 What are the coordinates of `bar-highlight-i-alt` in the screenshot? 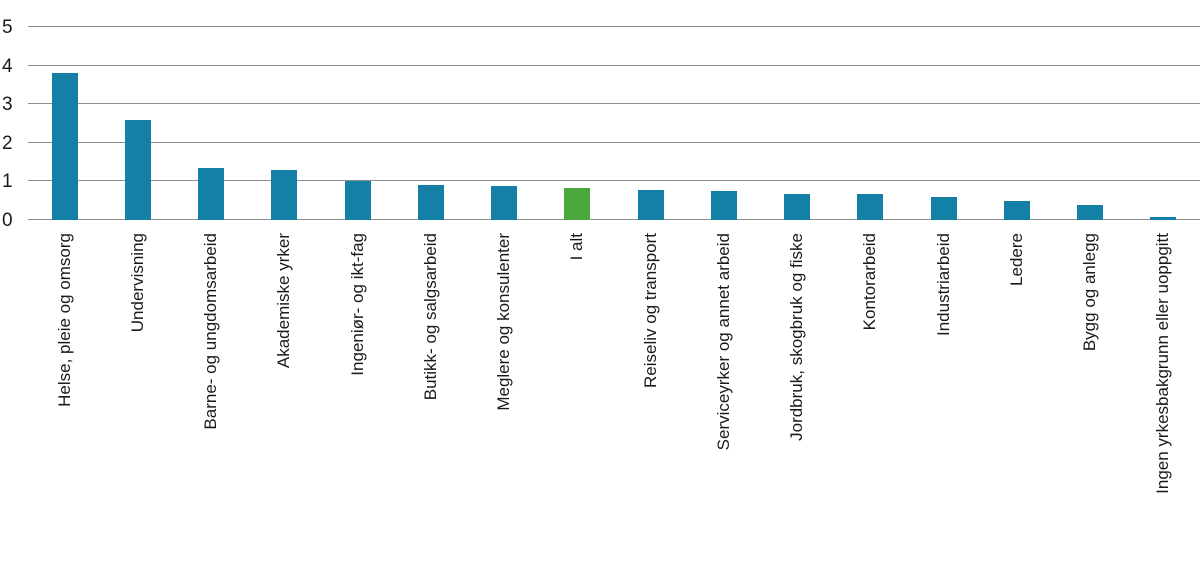 It's located at (577, 204).